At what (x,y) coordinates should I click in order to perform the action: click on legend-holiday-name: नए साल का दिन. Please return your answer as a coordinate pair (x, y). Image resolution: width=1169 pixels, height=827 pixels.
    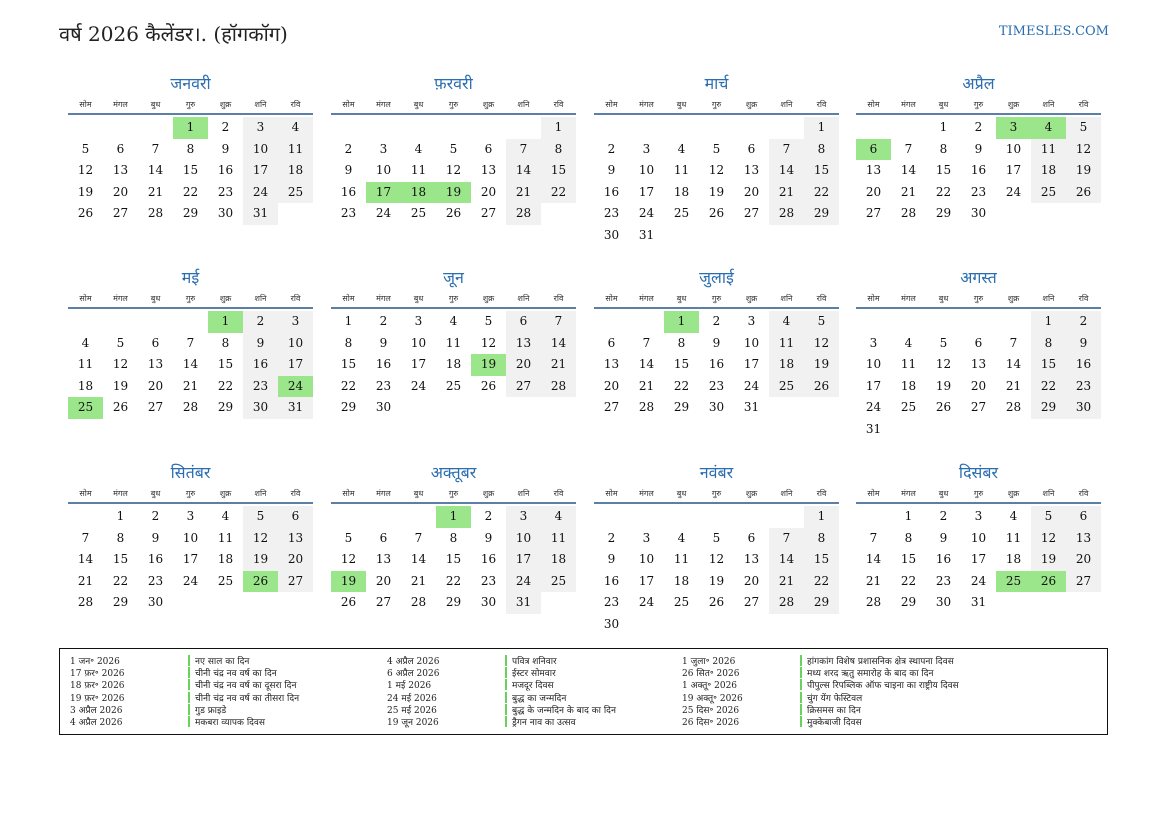
    Looking at the image, I should click on (222, 661).